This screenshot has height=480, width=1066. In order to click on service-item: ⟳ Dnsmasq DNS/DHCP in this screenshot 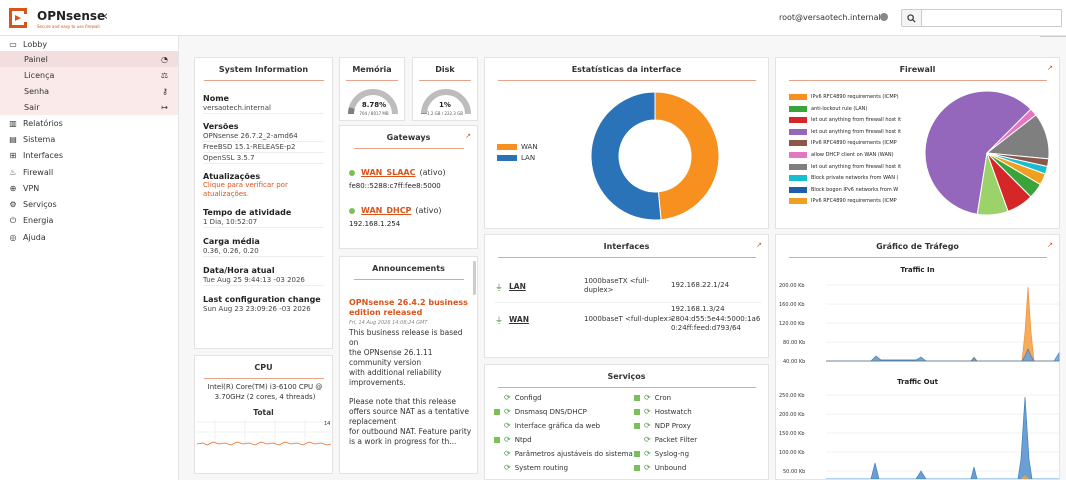, I will do `click(540, 411)`.